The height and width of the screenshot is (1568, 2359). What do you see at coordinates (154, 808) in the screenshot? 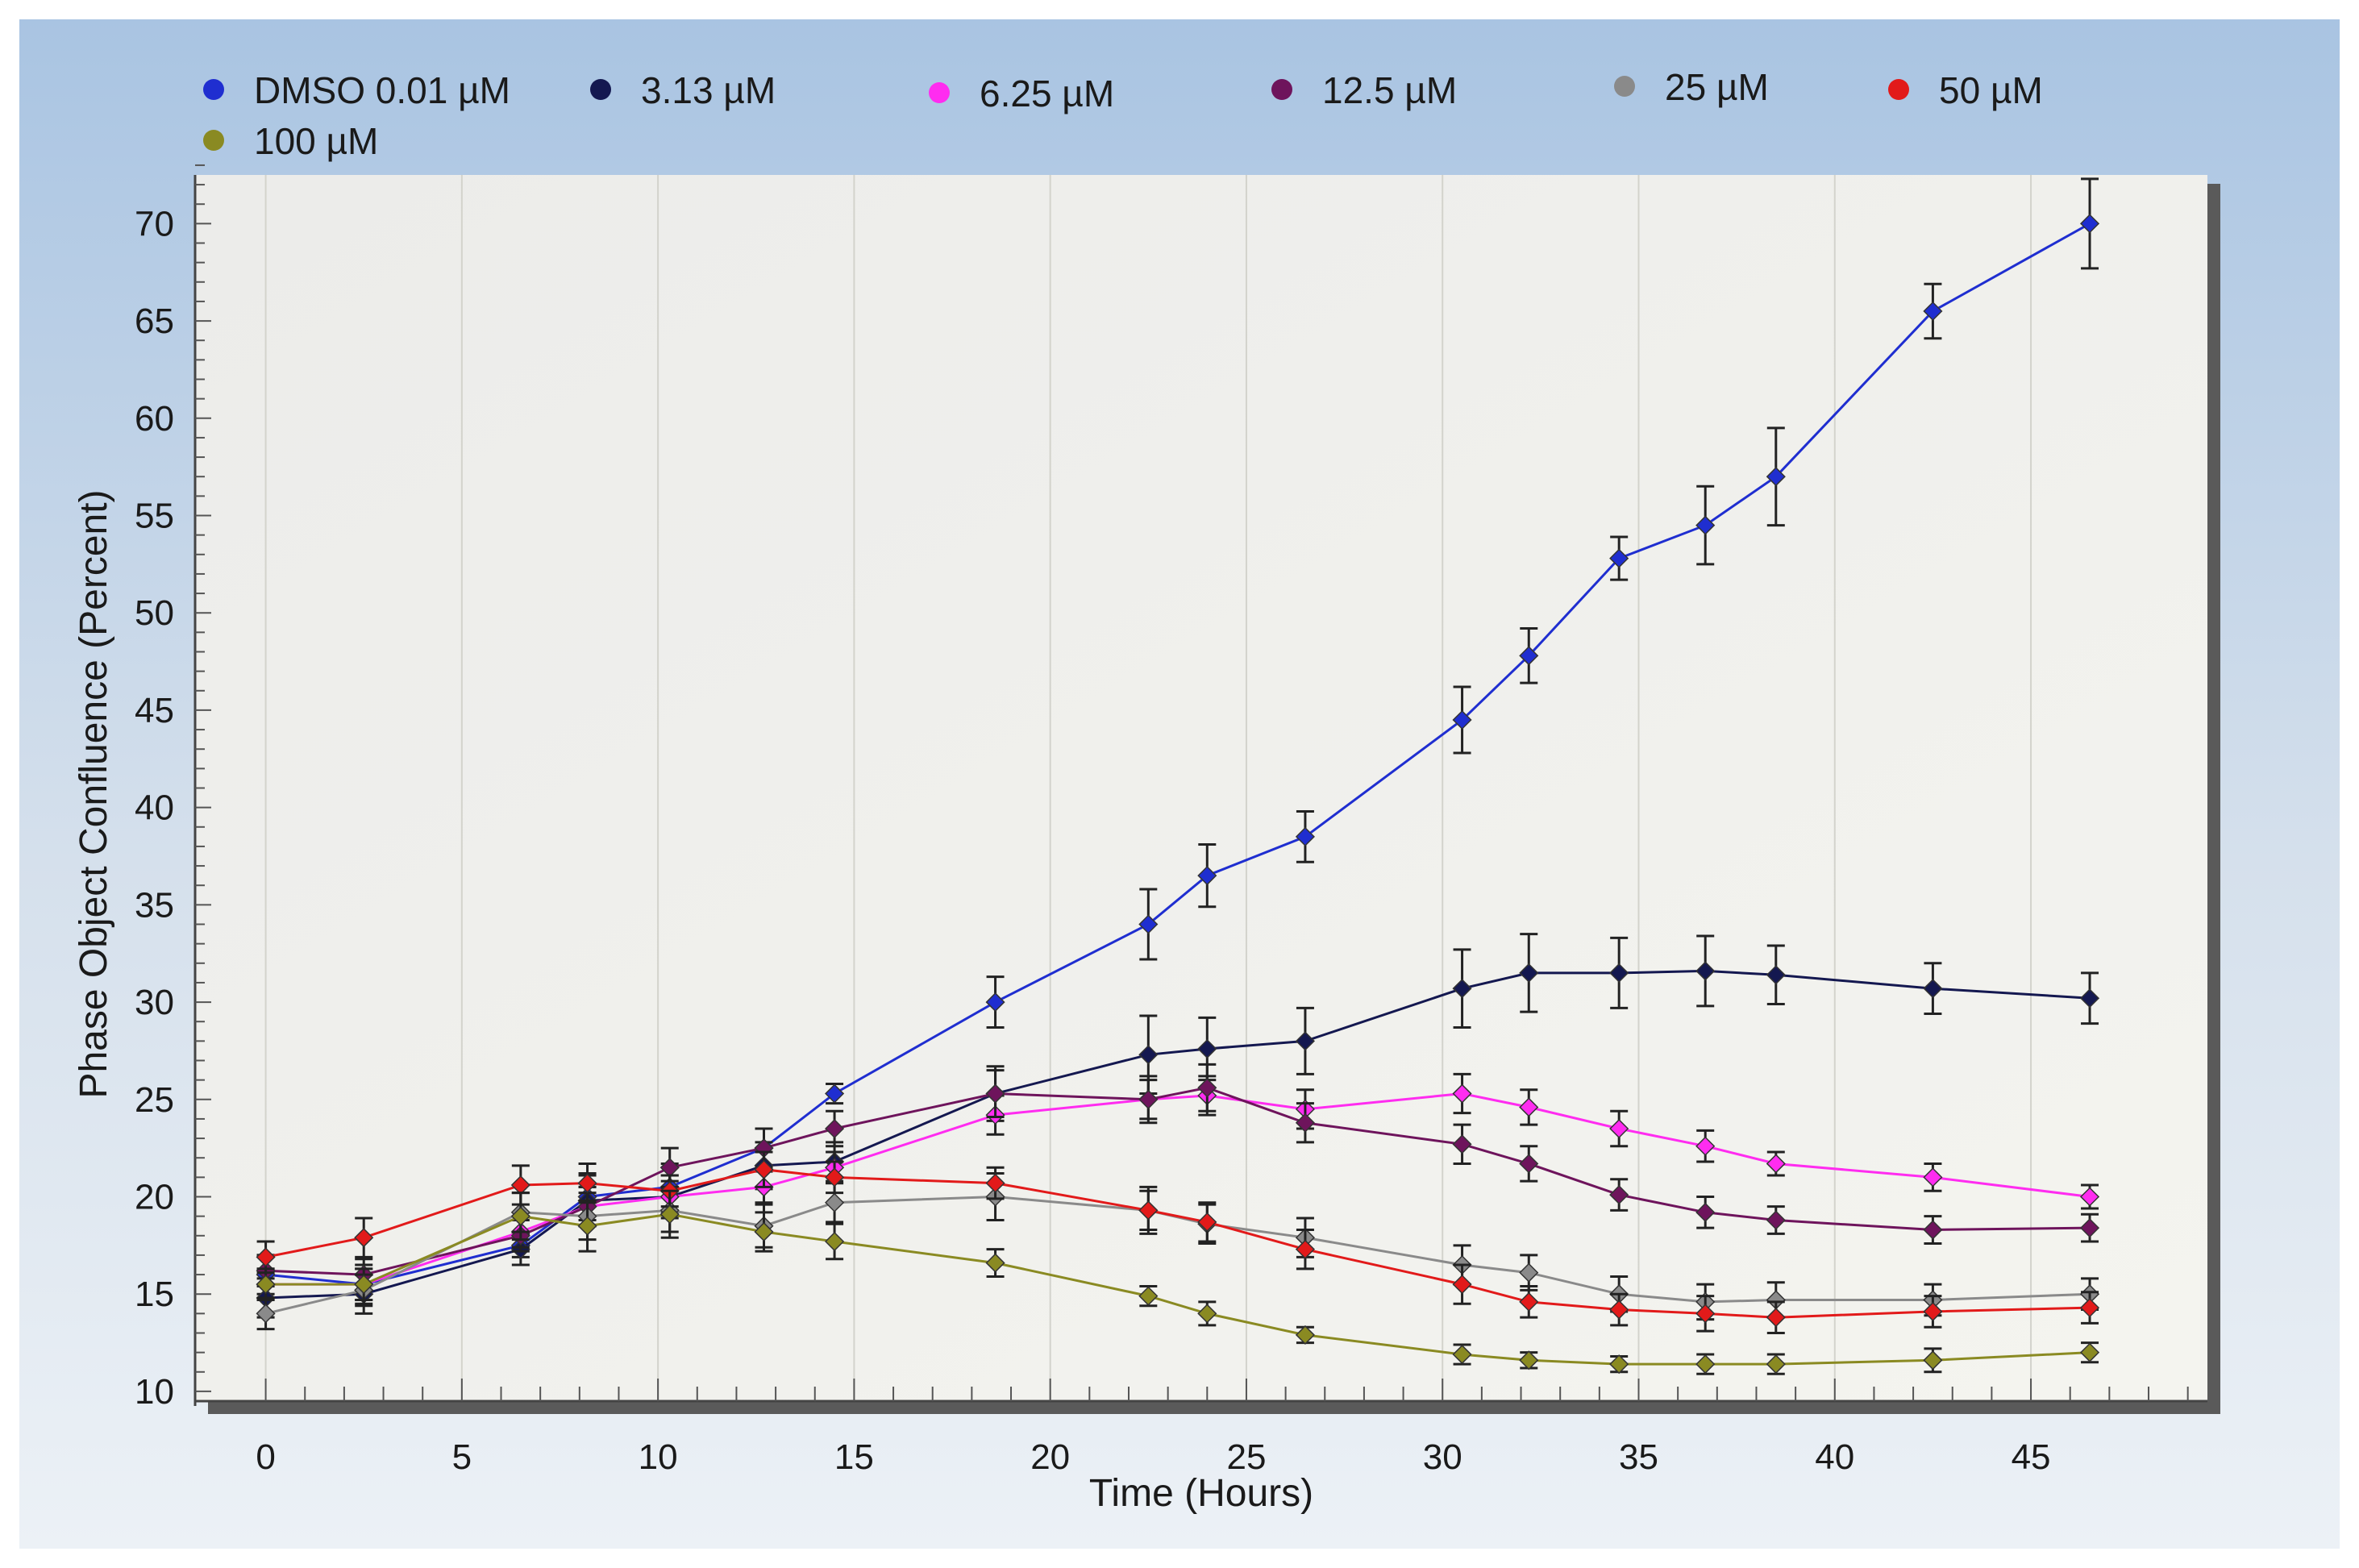
I see `y-tick-label: 40` at bounding box center [154, 808].